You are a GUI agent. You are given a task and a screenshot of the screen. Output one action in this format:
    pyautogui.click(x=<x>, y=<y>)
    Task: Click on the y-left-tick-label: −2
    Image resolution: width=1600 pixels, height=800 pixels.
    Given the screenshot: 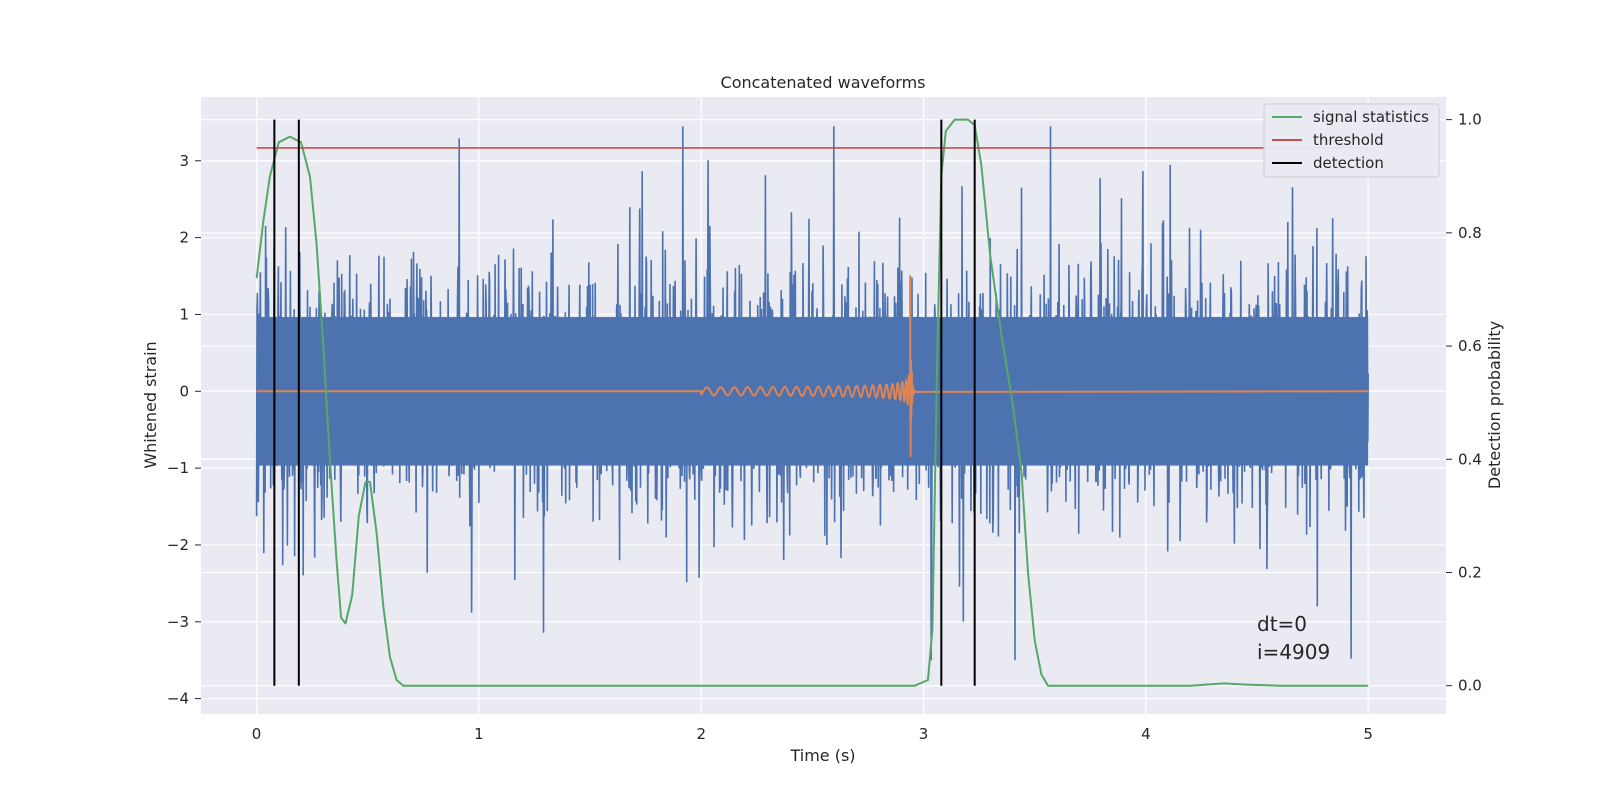 What is the action you would take?
    pyautogui.click(x=178, y=545)
    